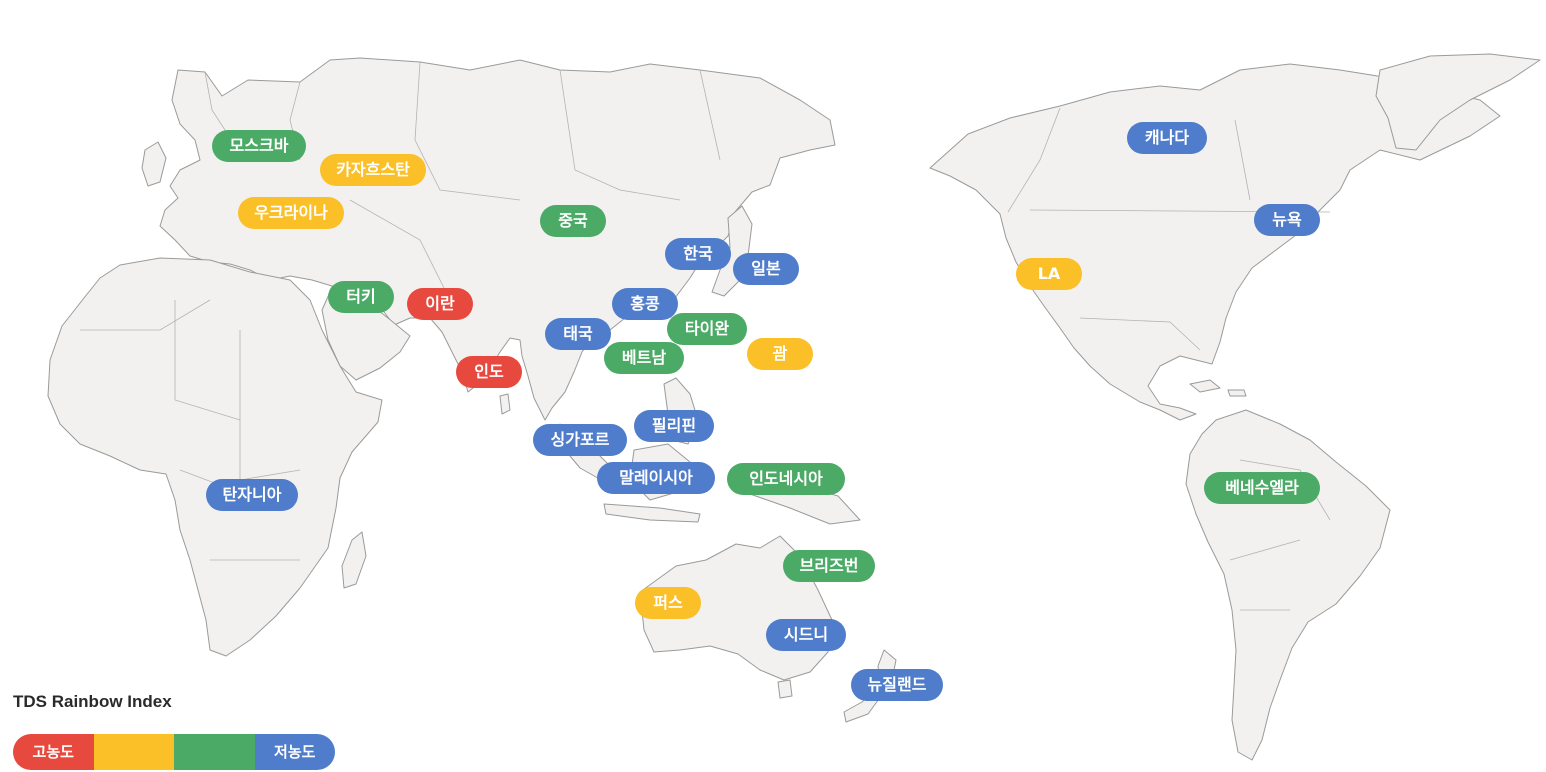 The width and height of the screenshot is (1546, 772). I want to click on marker-indonesia: 인도네시아, so click(786, 479).